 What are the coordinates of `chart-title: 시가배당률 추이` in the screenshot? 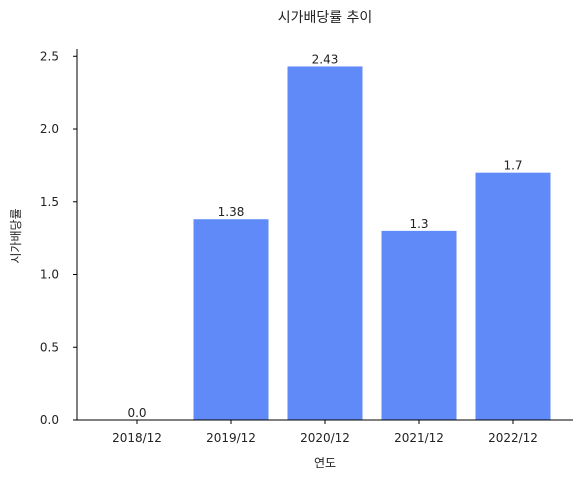 It's located at (325, 18).